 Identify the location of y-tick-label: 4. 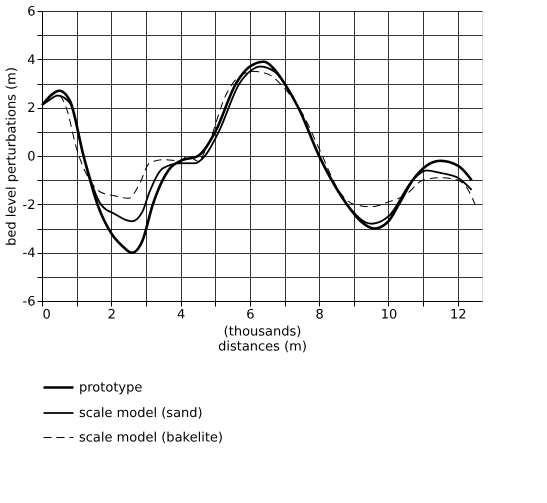
(31, 60).